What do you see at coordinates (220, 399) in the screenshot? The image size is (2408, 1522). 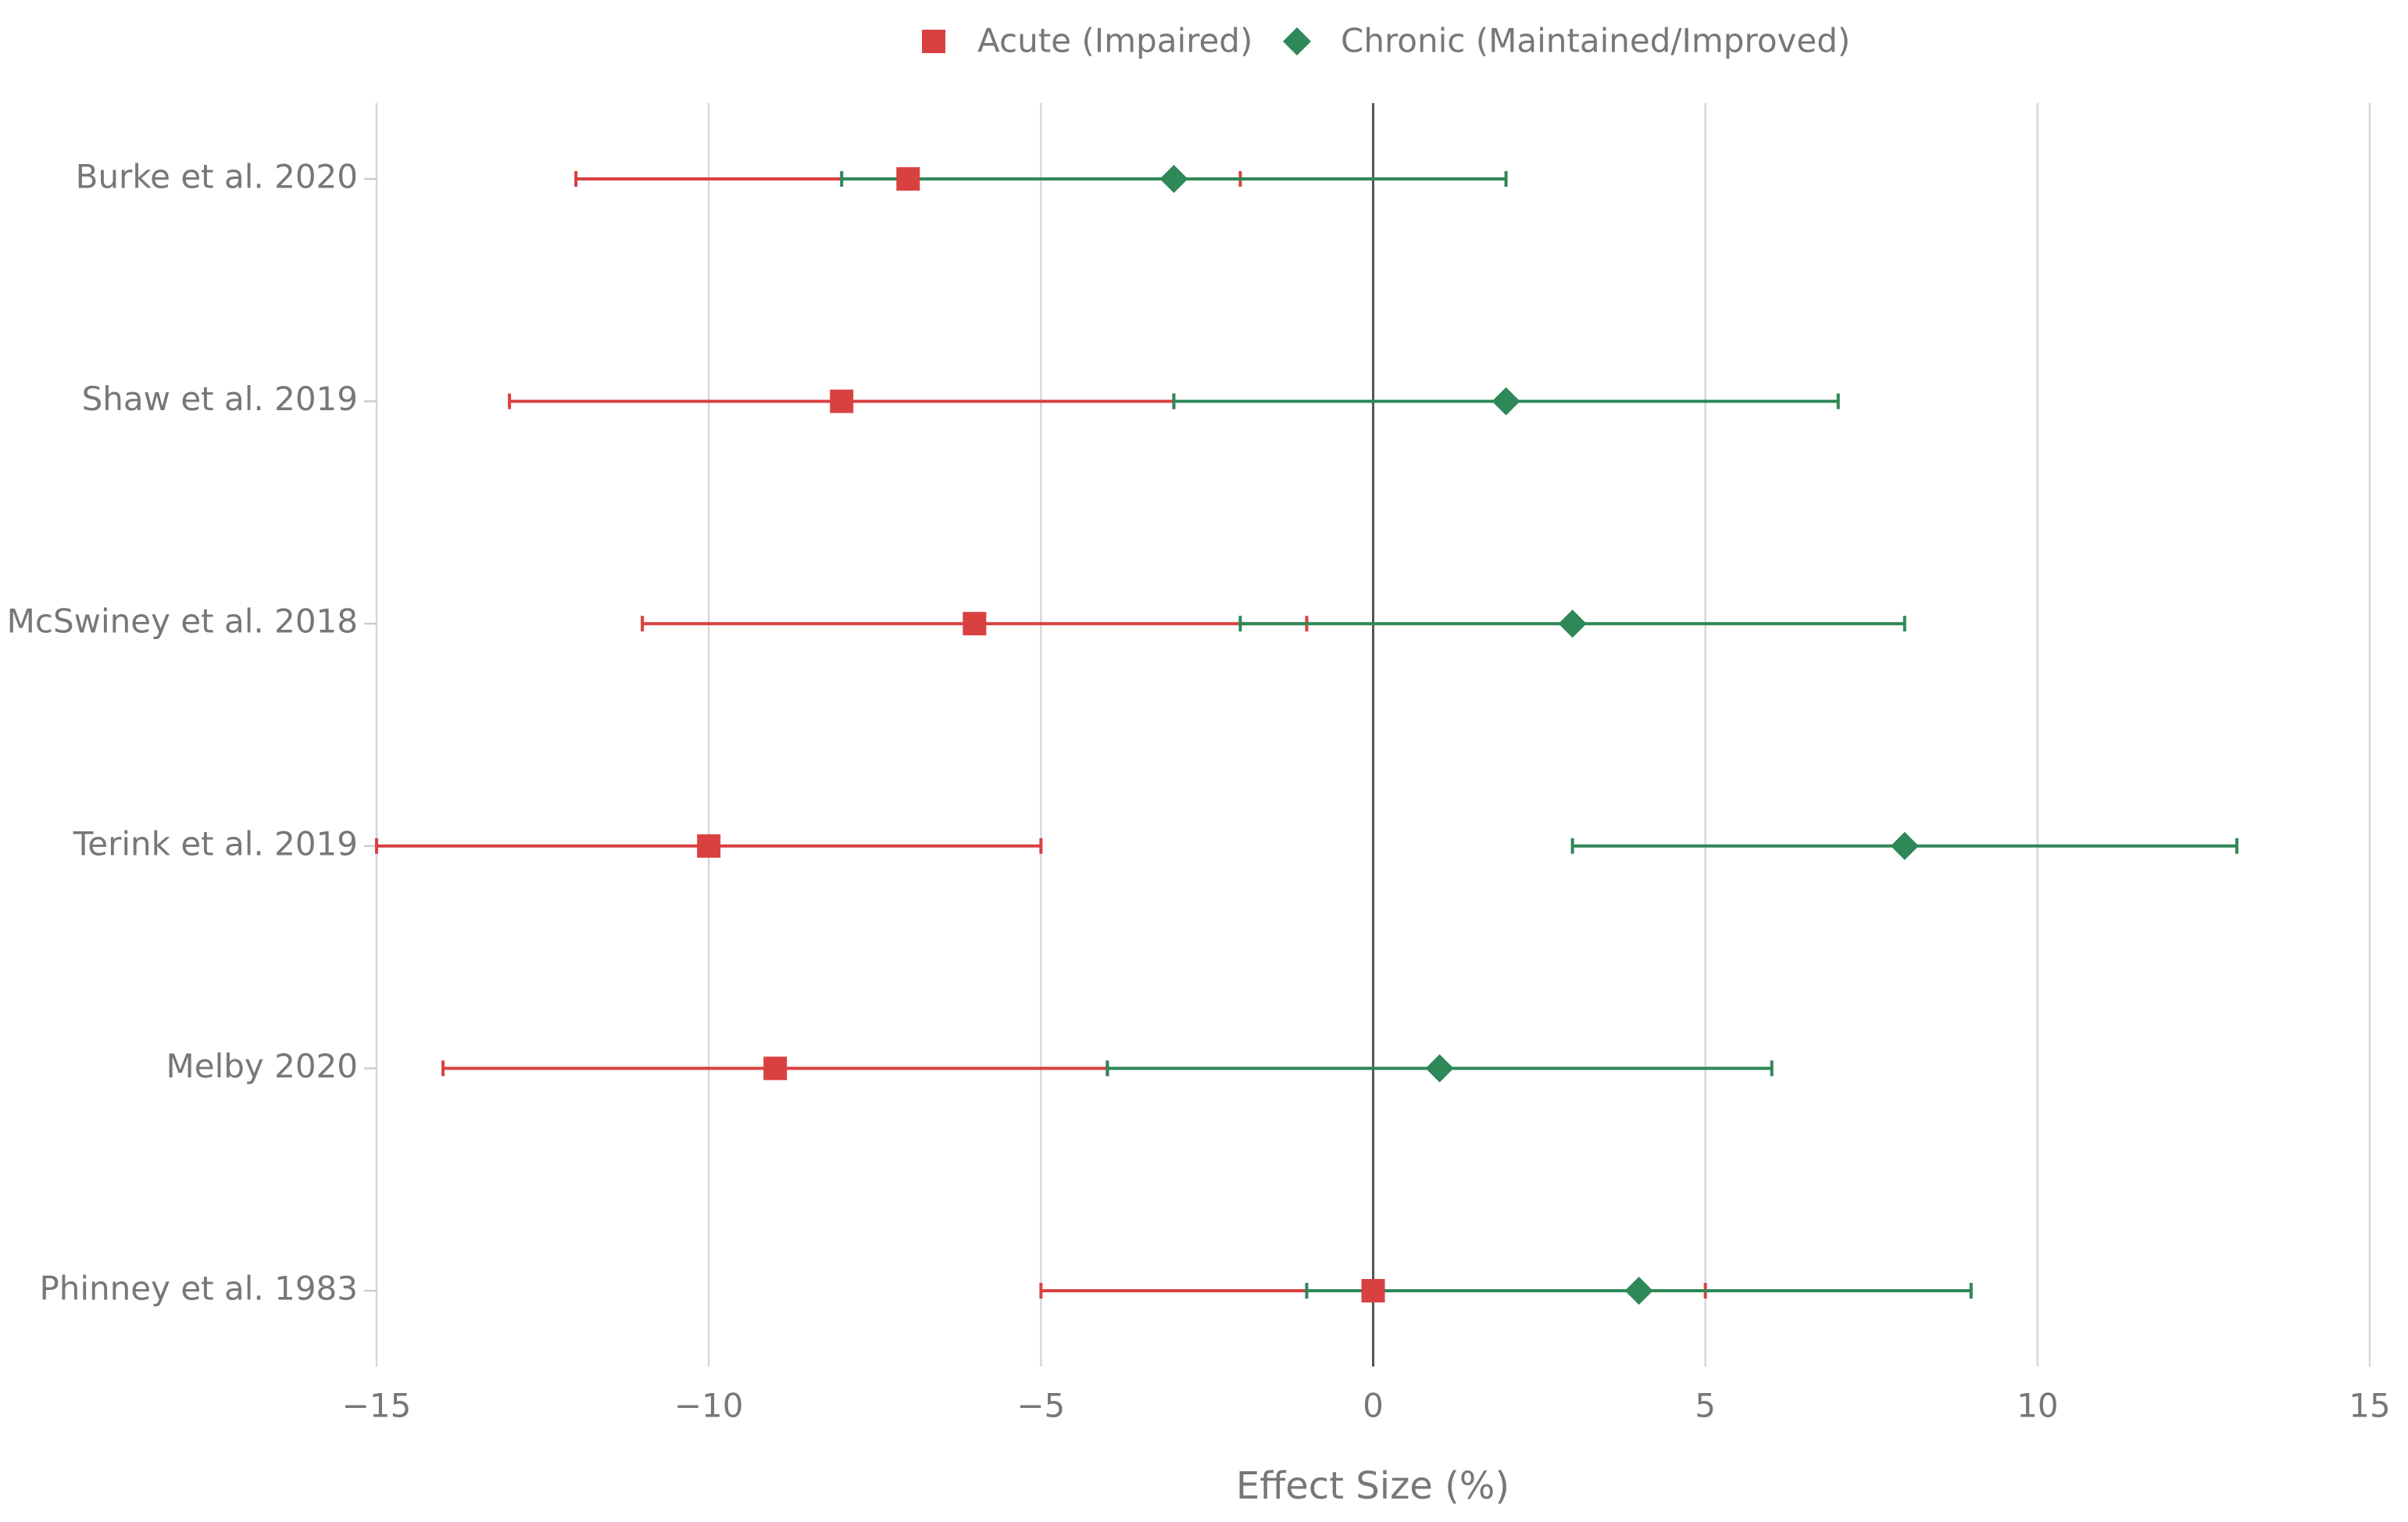 I see `y-tick-label: Shaw et al. 2019` at bounding box center [220, 399].